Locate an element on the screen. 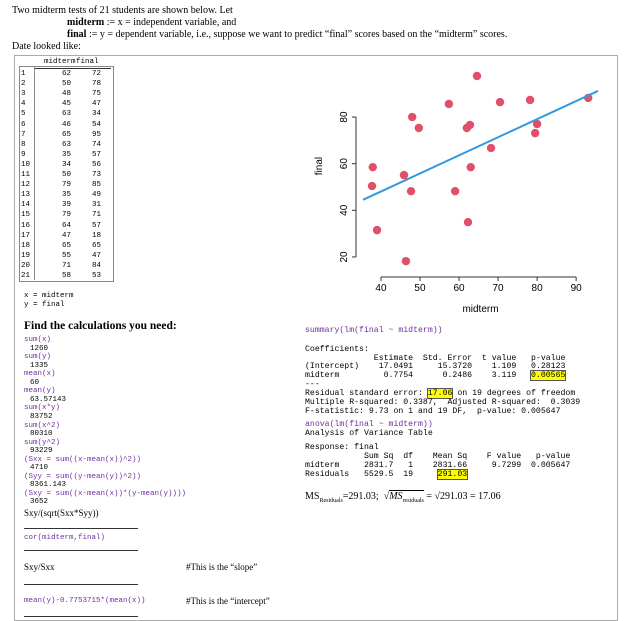  table-cell: 39 is located at coordinates (66, 205).